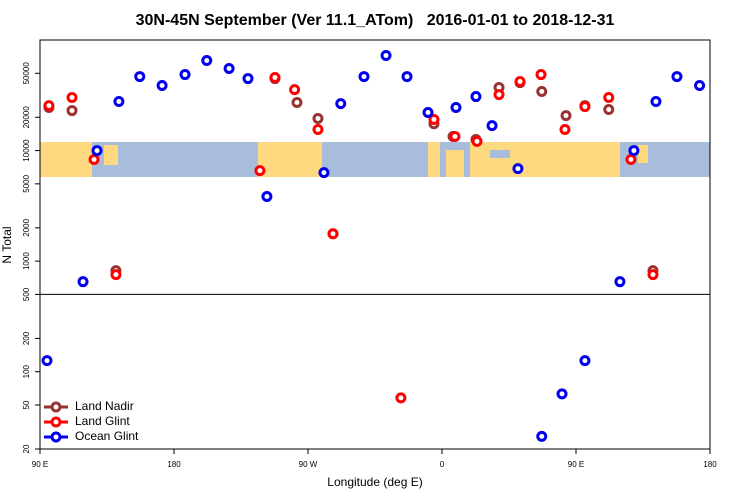  I want to click on y-axis-label: N Total, so click(7, 244).